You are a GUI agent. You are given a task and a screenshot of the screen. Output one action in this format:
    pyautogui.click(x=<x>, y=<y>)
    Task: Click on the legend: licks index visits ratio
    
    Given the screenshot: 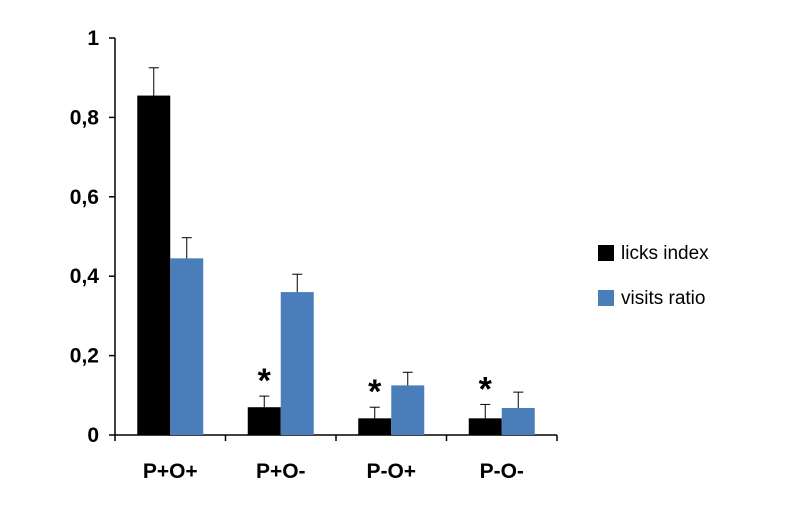 What is the action you would take?
    pyautogui.click(x=653, y=276)
    